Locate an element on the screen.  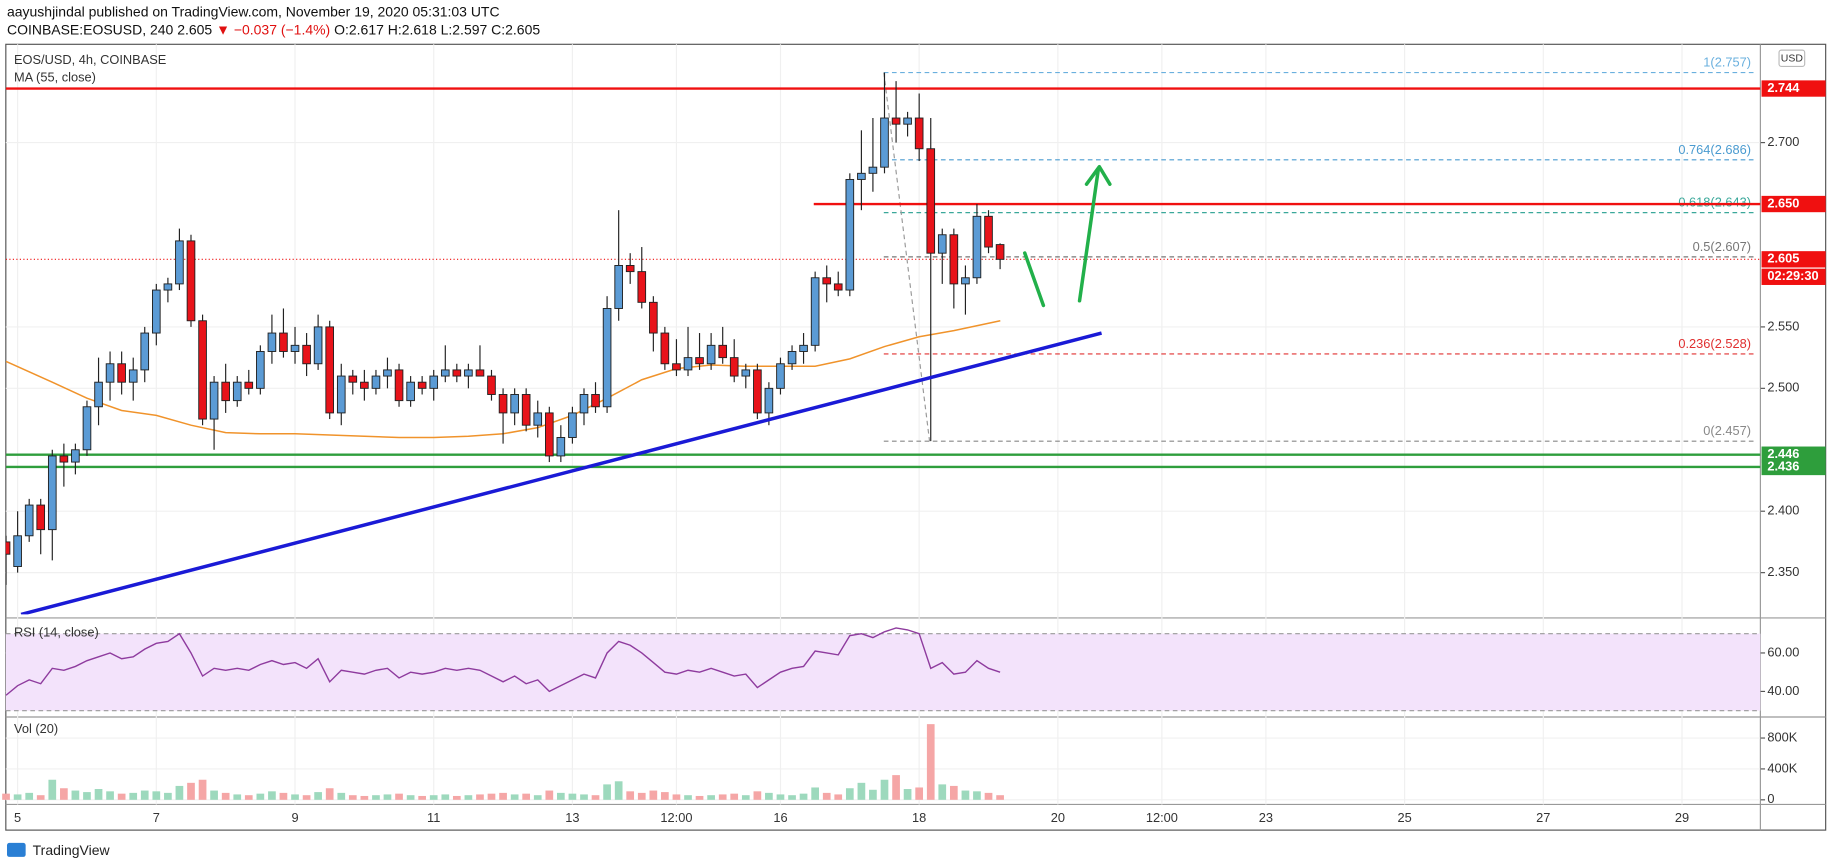
arrow-large is located at coordinates (1088, 235).